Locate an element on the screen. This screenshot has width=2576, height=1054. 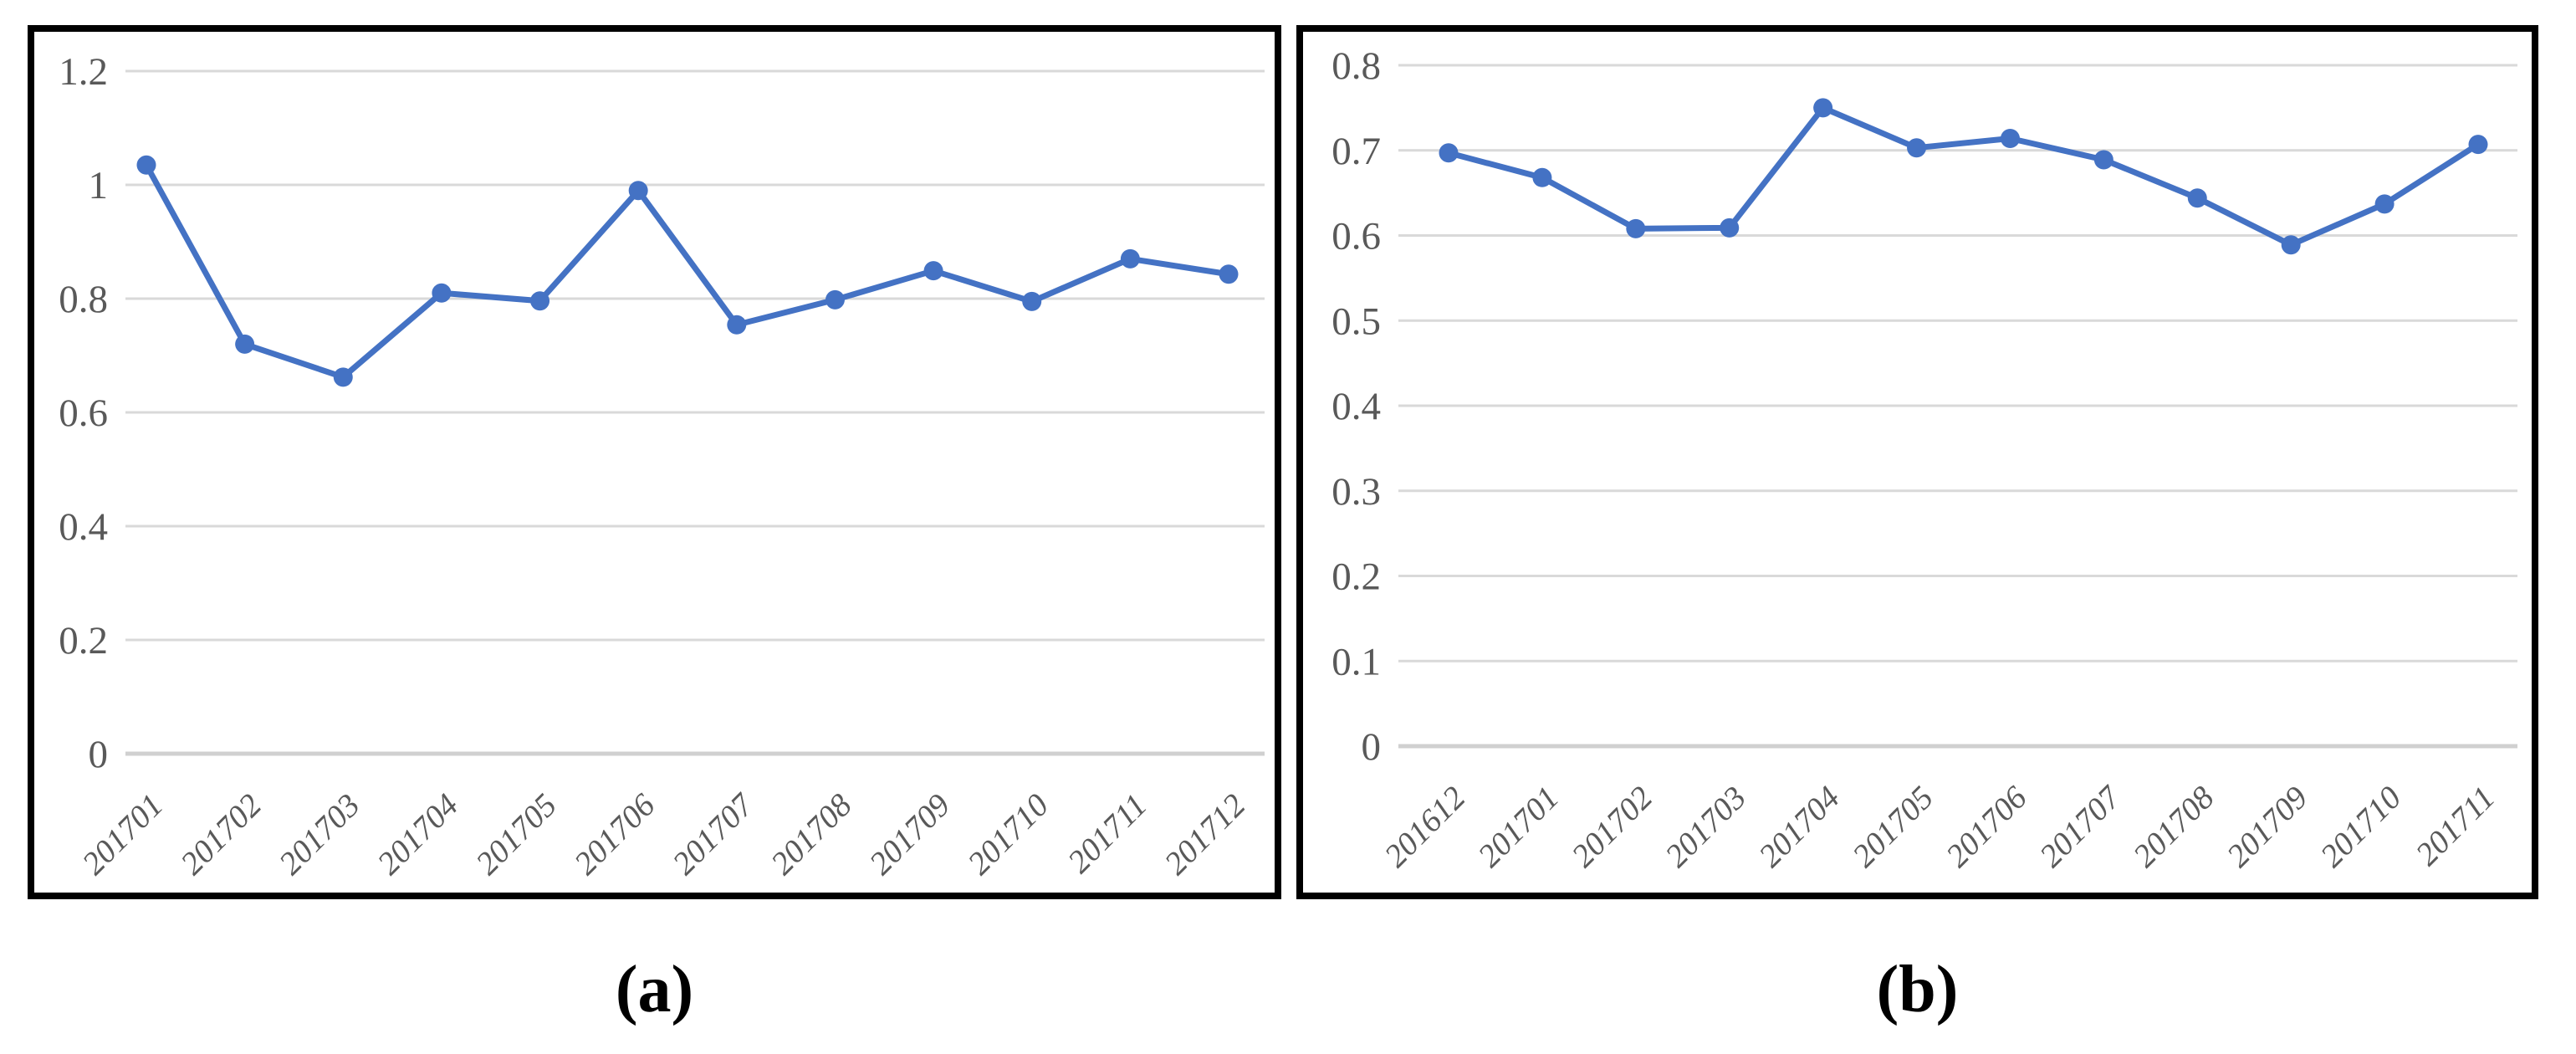
y-tick-label: 0.5 is located at coordinates (1356, 321).